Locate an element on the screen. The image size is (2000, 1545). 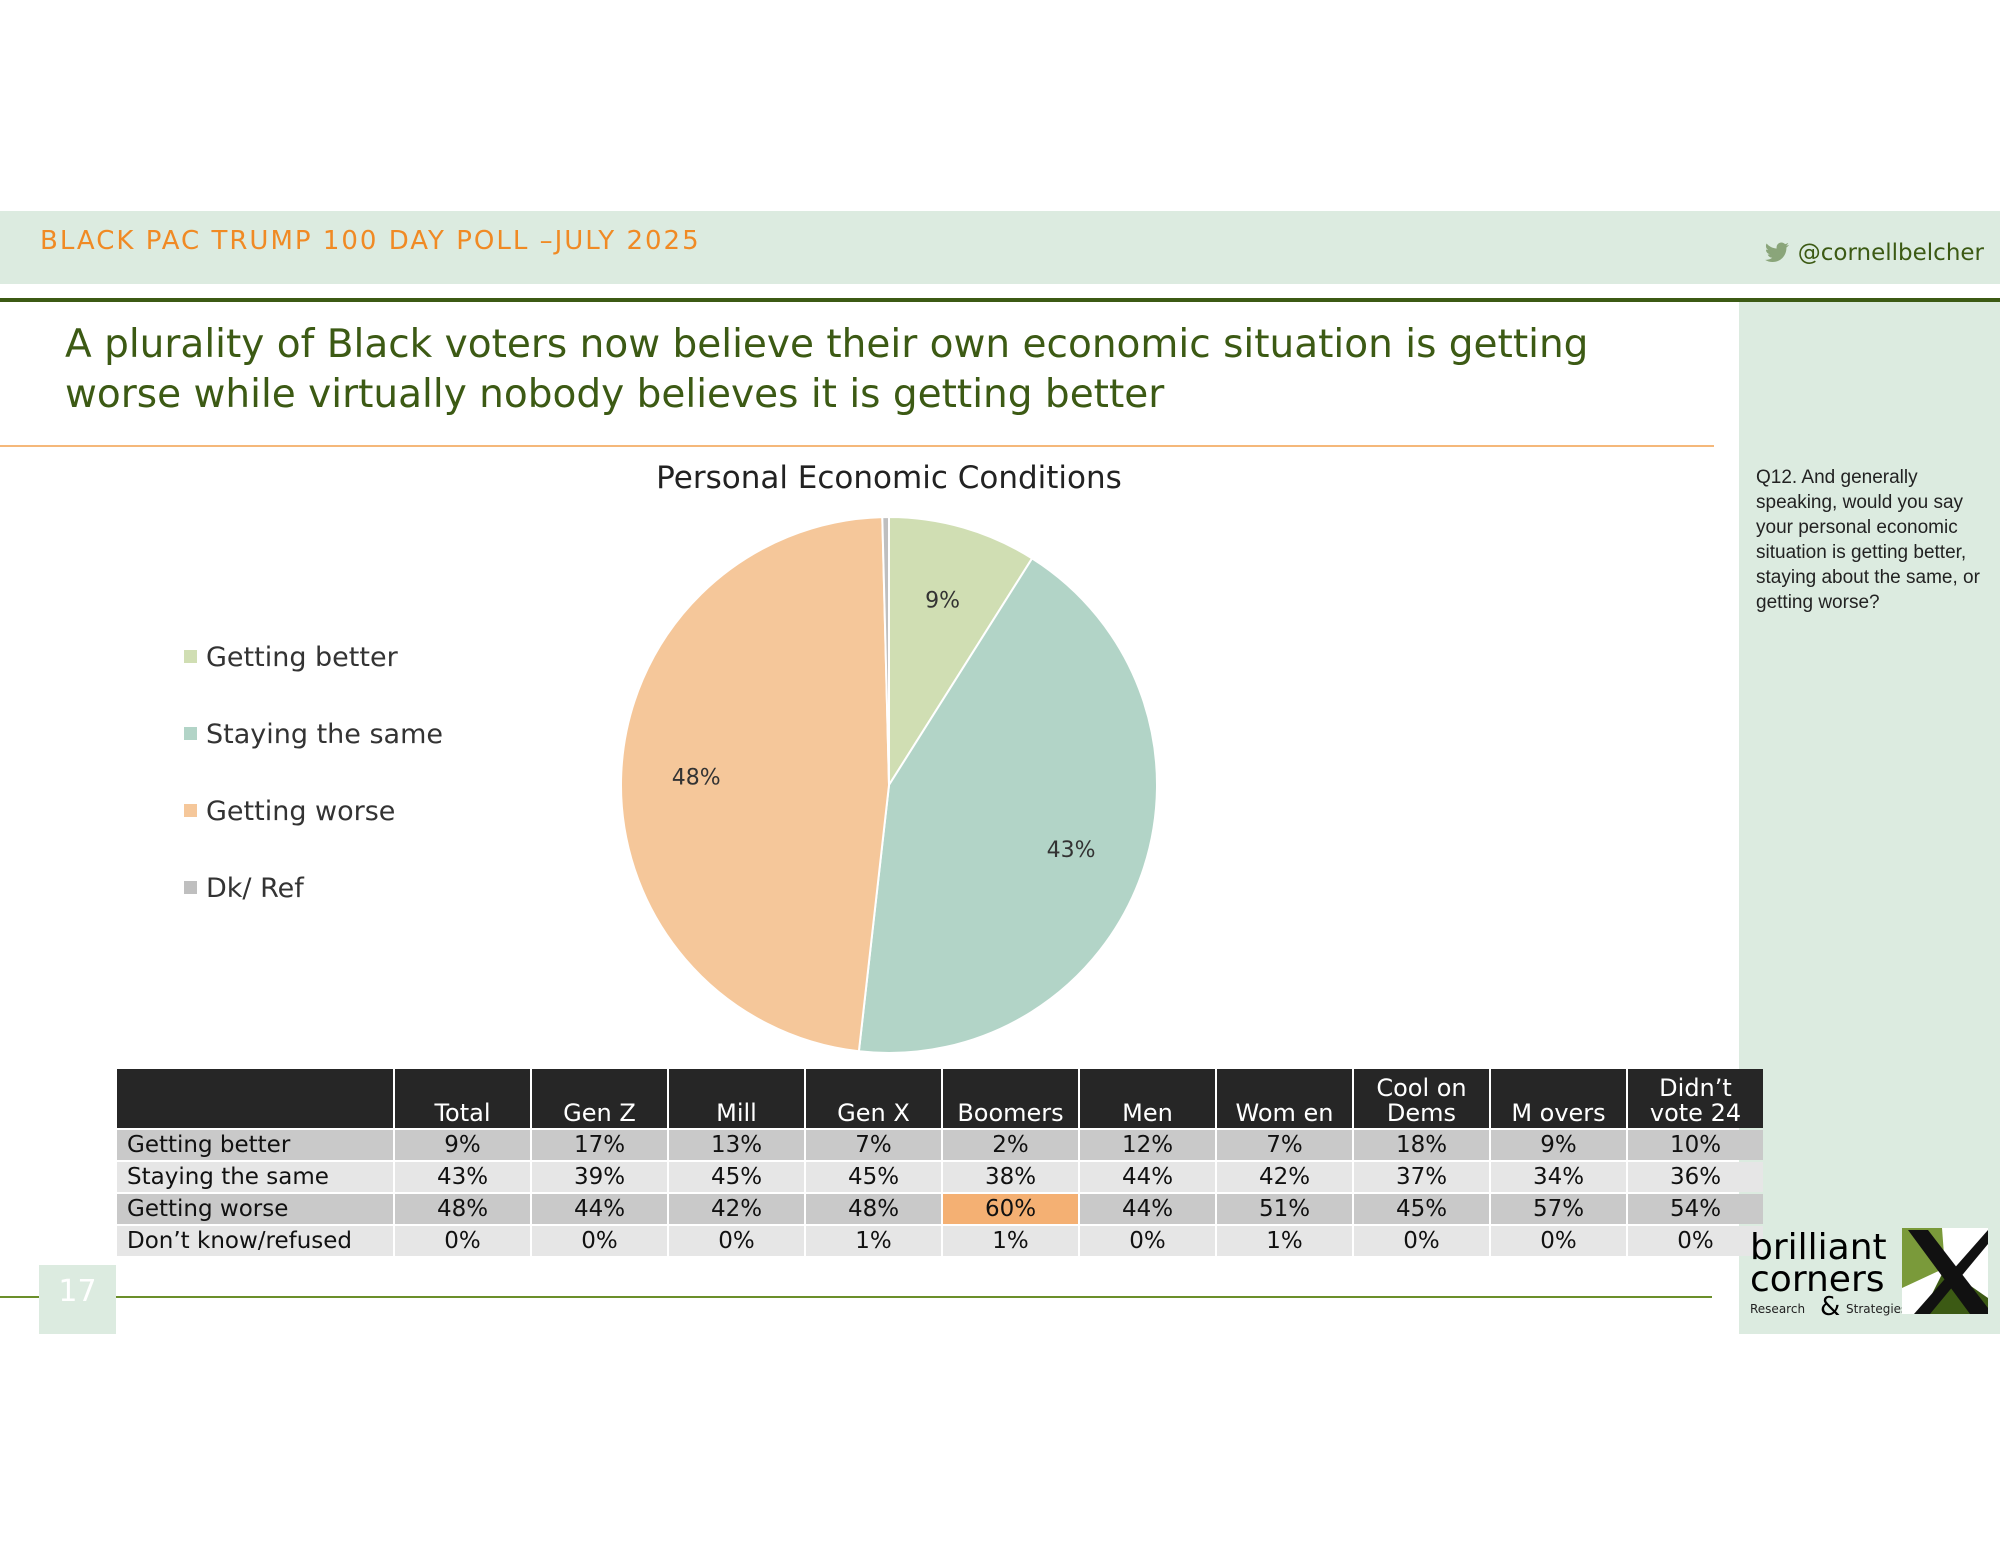
page-number: 17 is located at coordinates (77, 1291).